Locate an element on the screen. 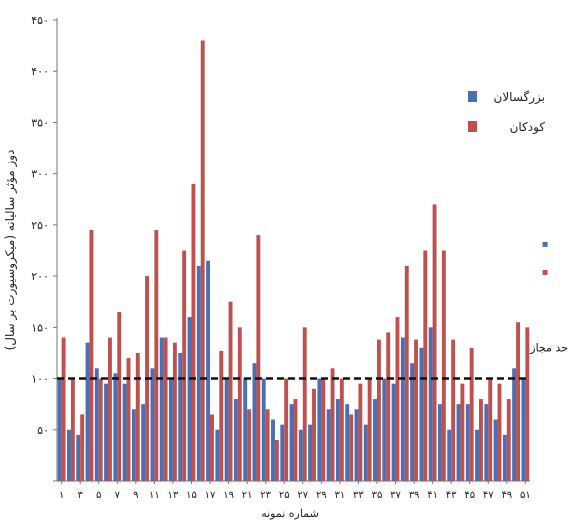 Image resolution: width=574 pixels, height=522 pixels. side-markers: ▪ ▪ is located at coordinates (545, 258).